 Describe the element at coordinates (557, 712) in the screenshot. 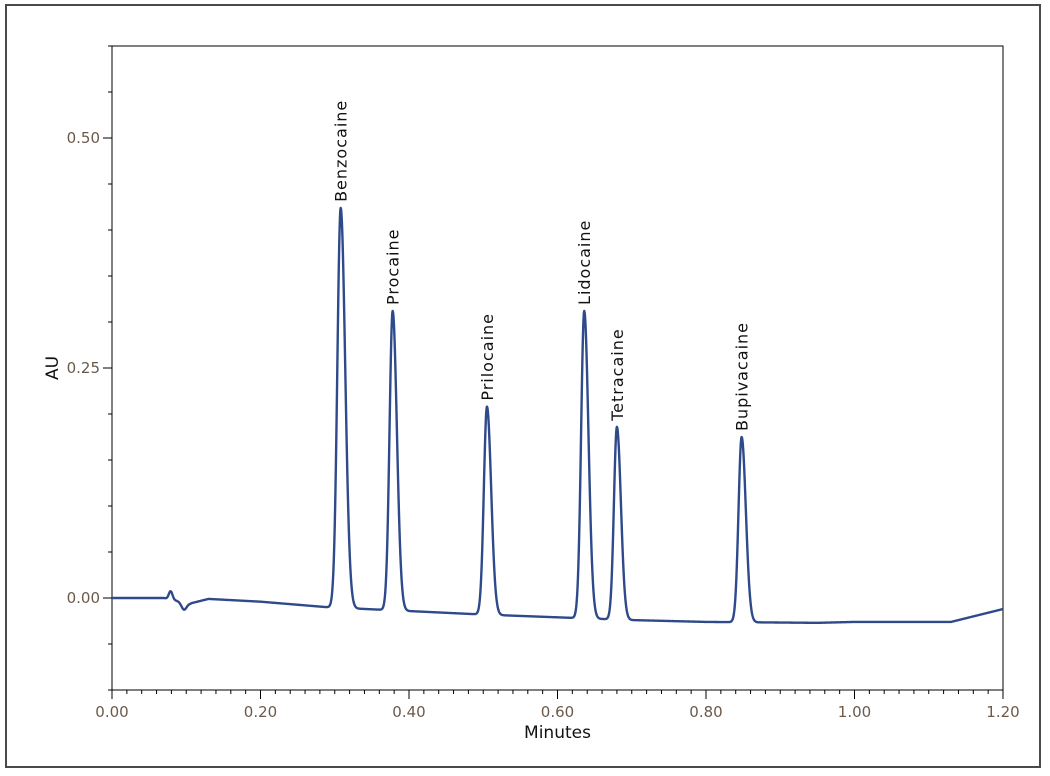

I see `x-tick-label: 0.60` at that location.